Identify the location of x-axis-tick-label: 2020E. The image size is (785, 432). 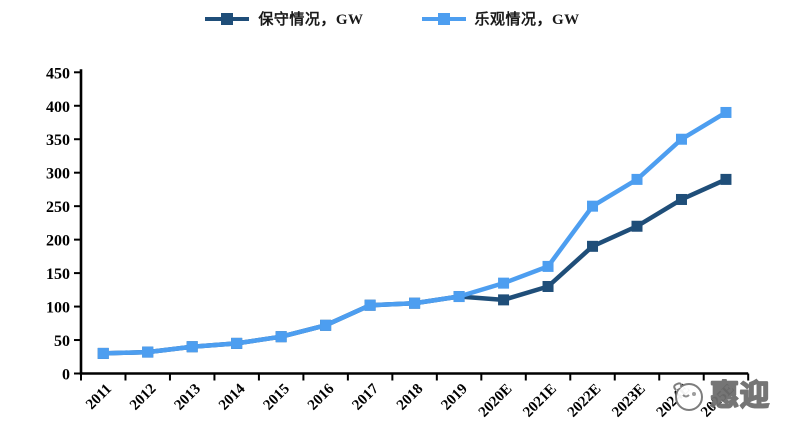
(496, 401).